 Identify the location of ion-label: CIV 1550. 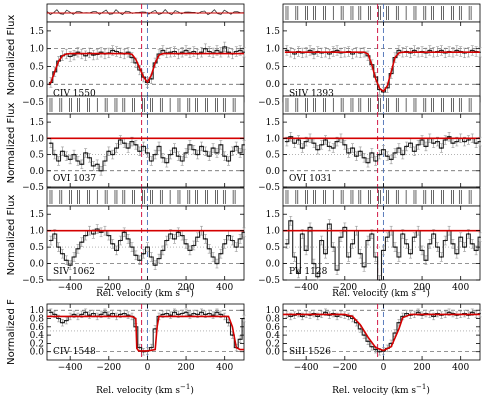
(74, 94).